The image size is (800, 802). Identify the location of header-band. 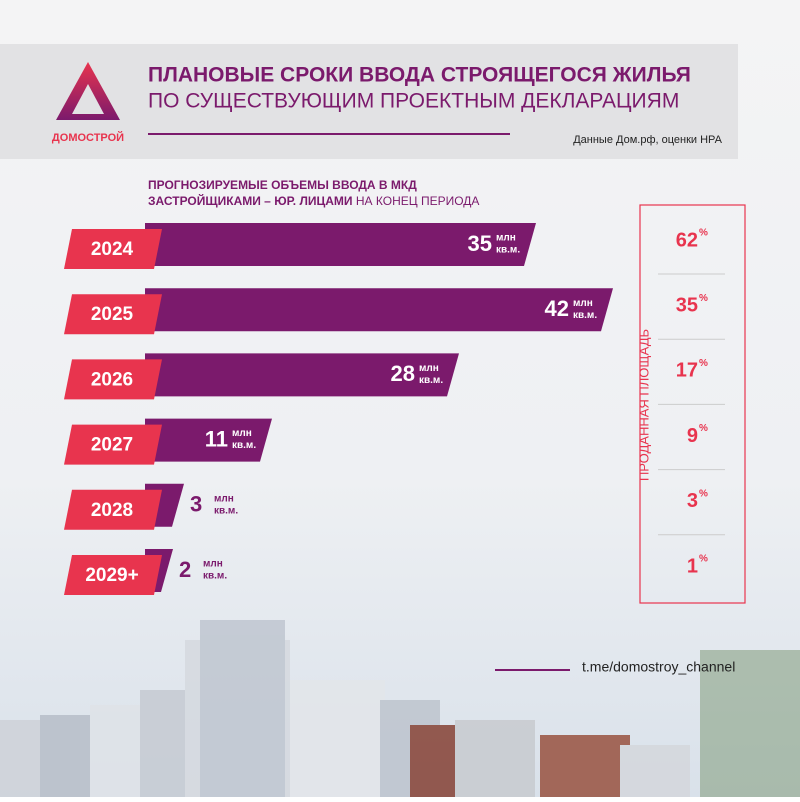
(369, 101).